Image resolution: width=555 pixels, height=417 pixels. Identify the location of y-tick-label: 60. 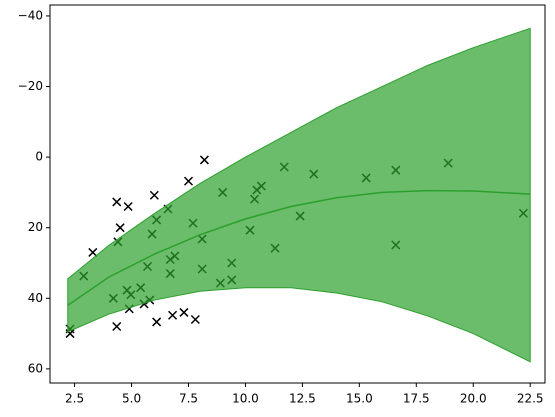
(35, 368).